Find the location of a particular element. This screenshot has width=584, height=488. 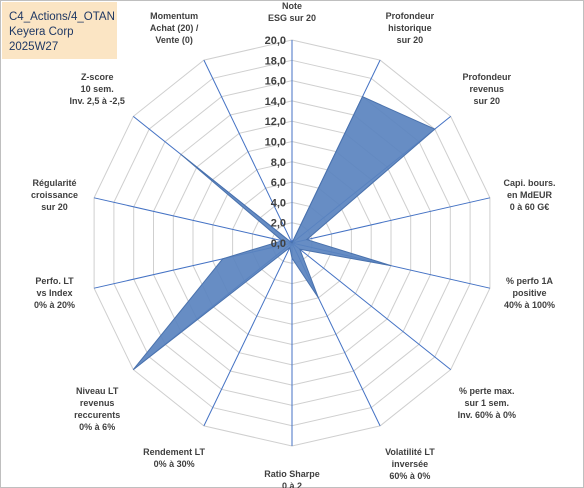

axis-label-4-line-1: positive is located at coordinates (529, 293).